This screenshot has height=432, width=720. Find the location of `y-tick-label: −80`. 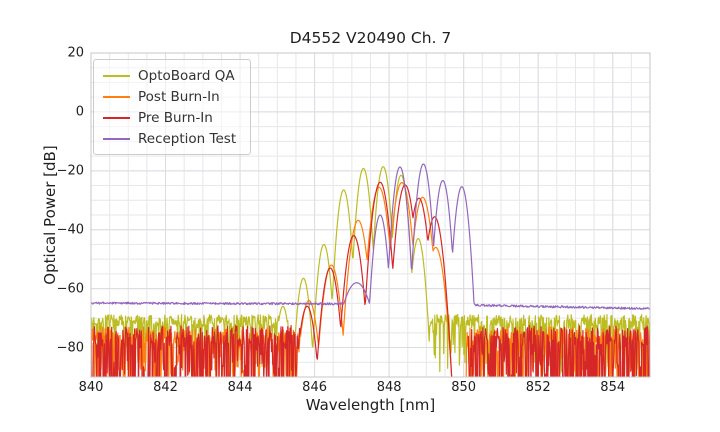

y-tick-label: −80 is located at coordinates (70, 348).